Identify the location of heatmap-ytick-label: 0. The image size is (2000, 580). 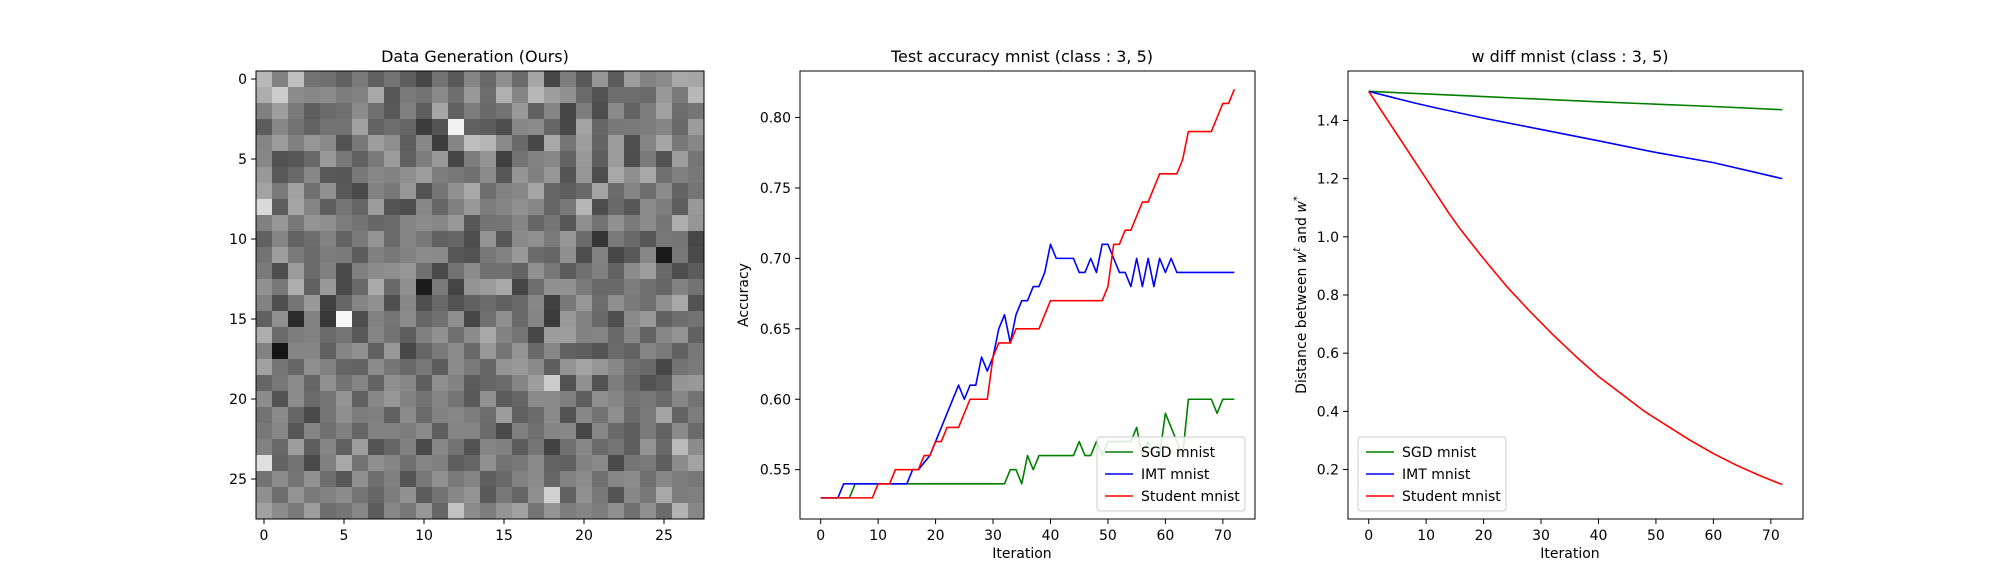
(242, 80).